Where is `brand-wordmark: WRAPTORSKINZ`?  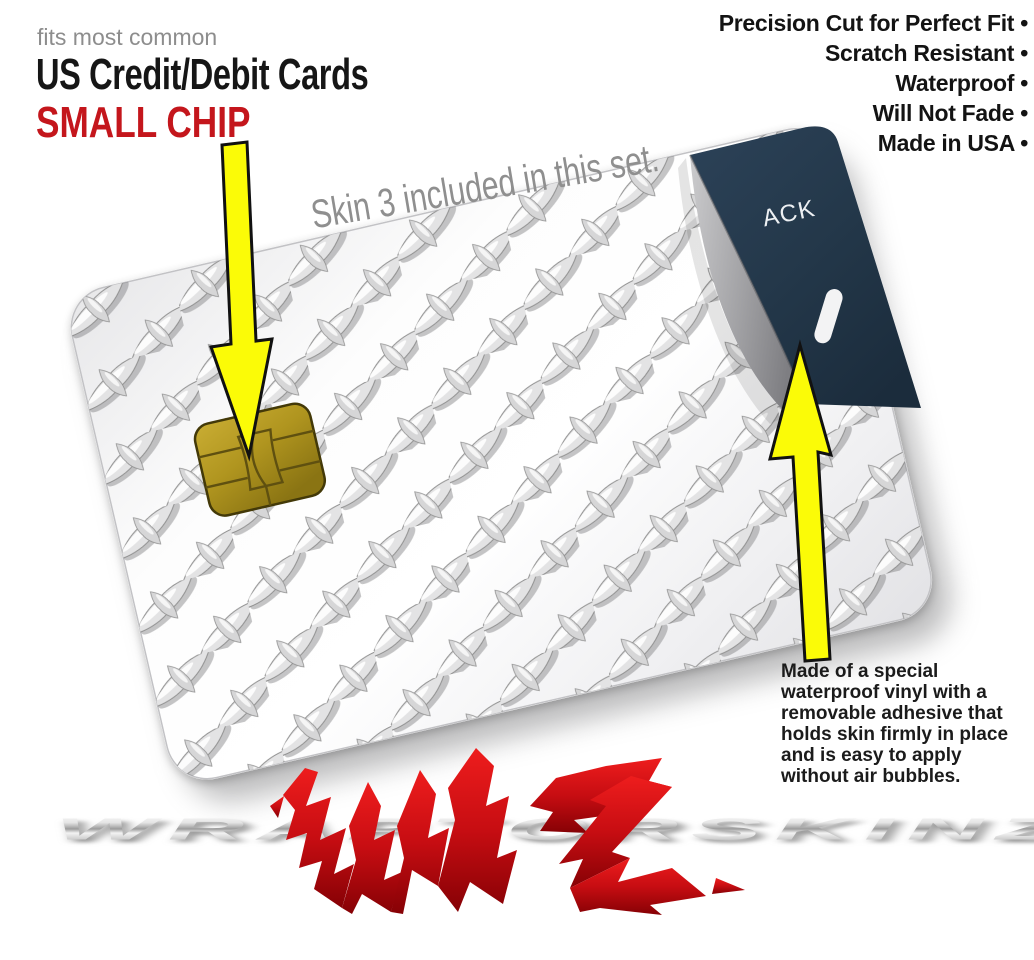
brand-wordmark: WRAPTORSKINZ is located at coordinates (544, 829).